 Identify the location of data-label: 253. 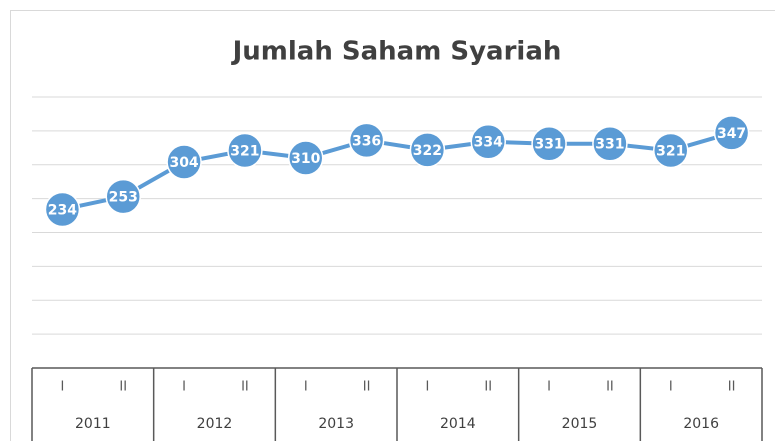
(123, 198).